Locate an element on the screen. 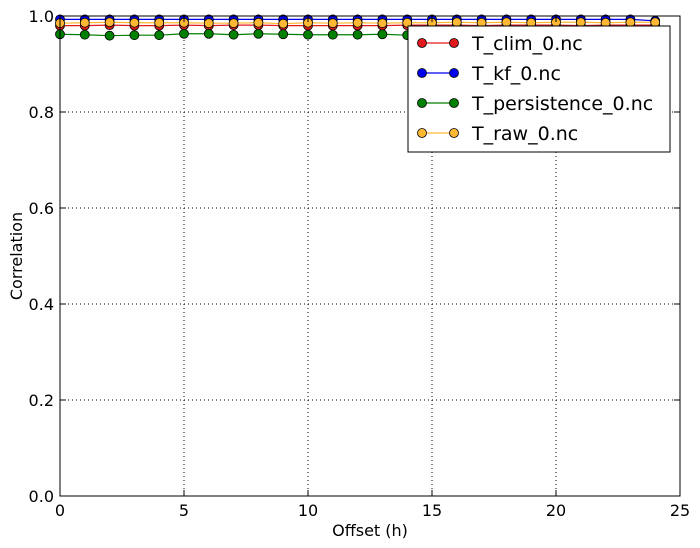 The width and height of the screenshot is (700, 548). series-T_raw_0.nc is located at coordinates (358, 23).